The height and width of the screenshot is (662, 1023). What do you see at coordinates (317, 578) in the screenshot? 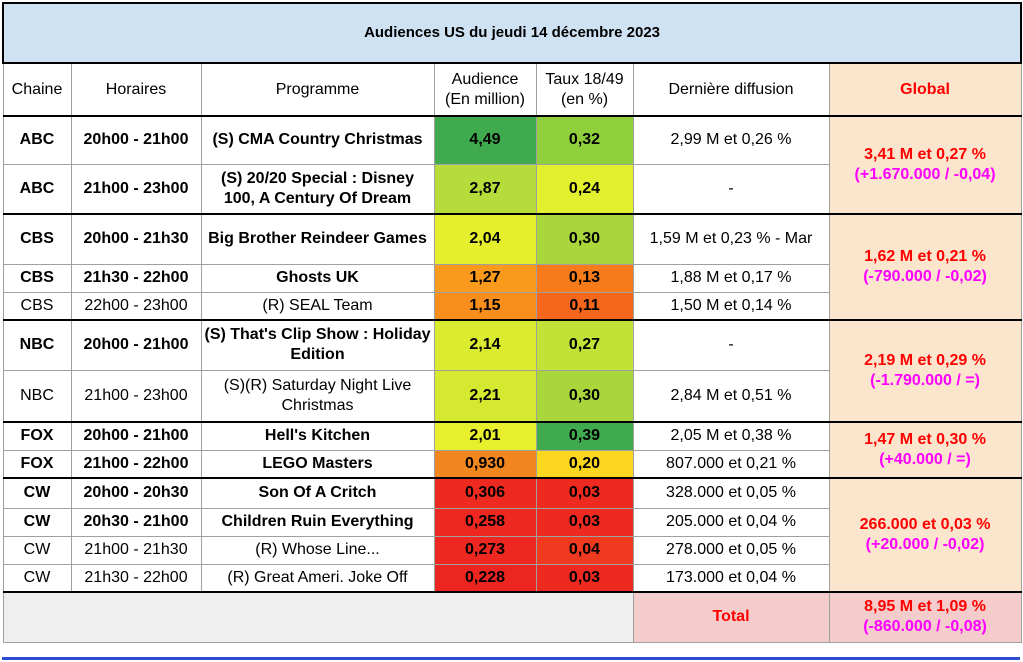
I see `cell-programme: (R) Great Ameri. Joke Off` at bounding box center [317, 578].